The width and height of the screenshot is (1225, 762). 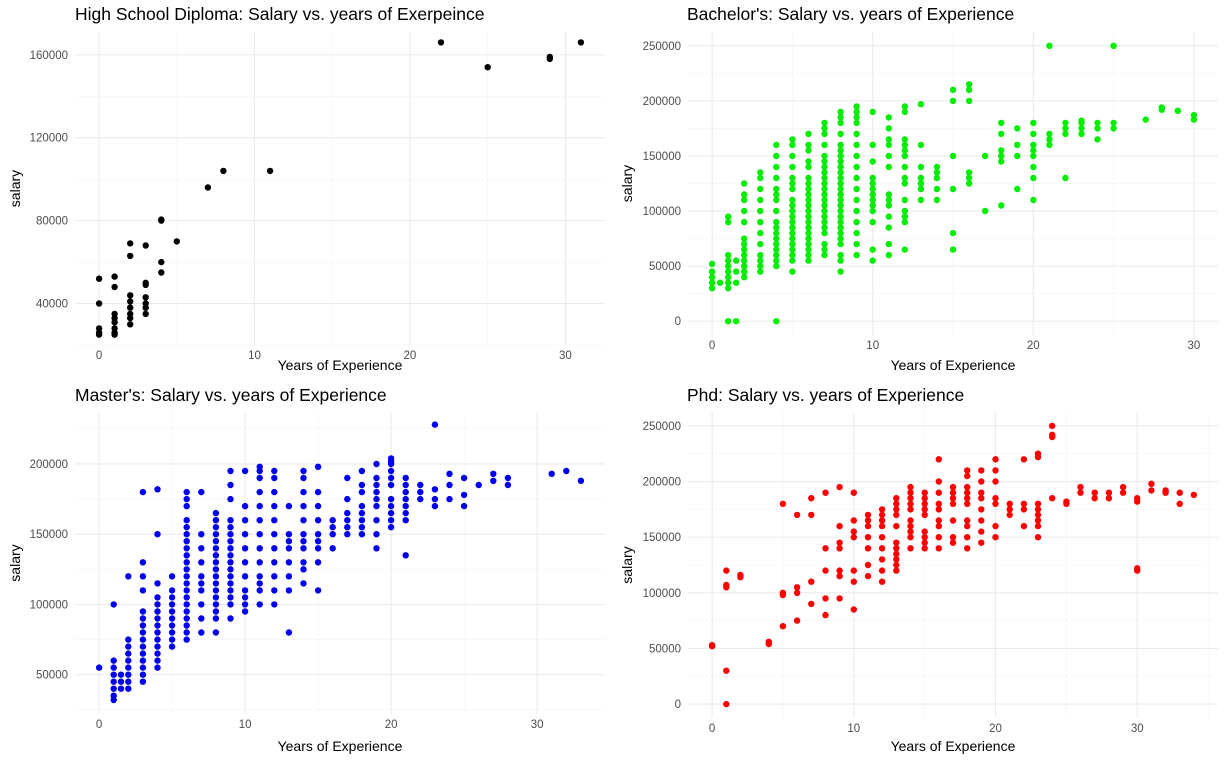 What do you see at coordinates (662, 47) in the screenshot?
I see `y-tick-label: 250000` at bounding box center [662, 47].